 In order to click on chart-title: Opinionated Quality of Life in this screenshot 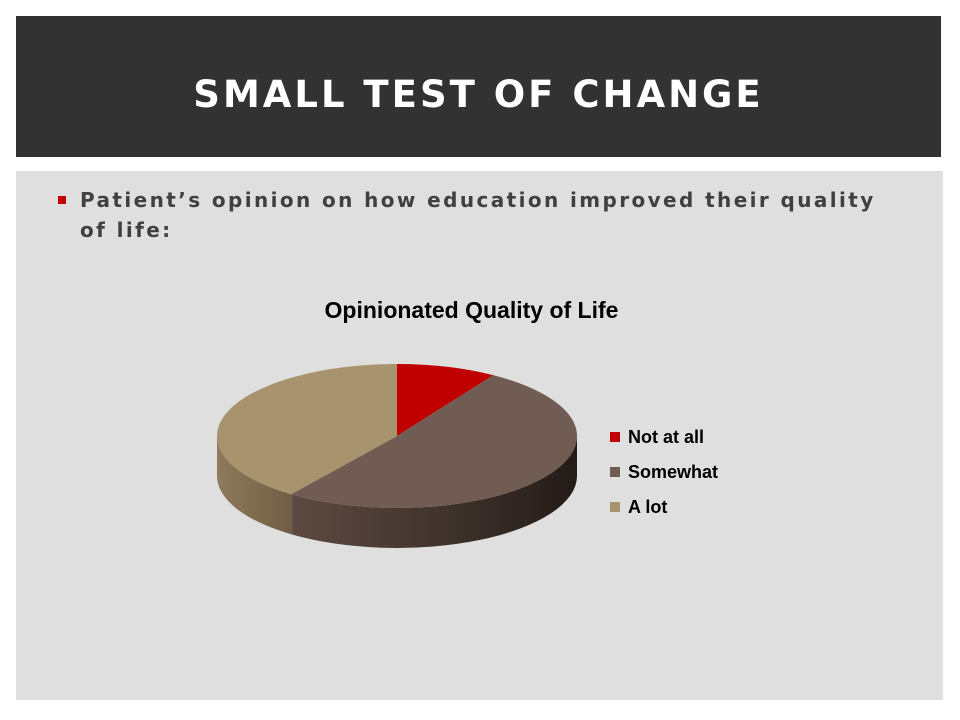, I will do `click(471, 310)`.